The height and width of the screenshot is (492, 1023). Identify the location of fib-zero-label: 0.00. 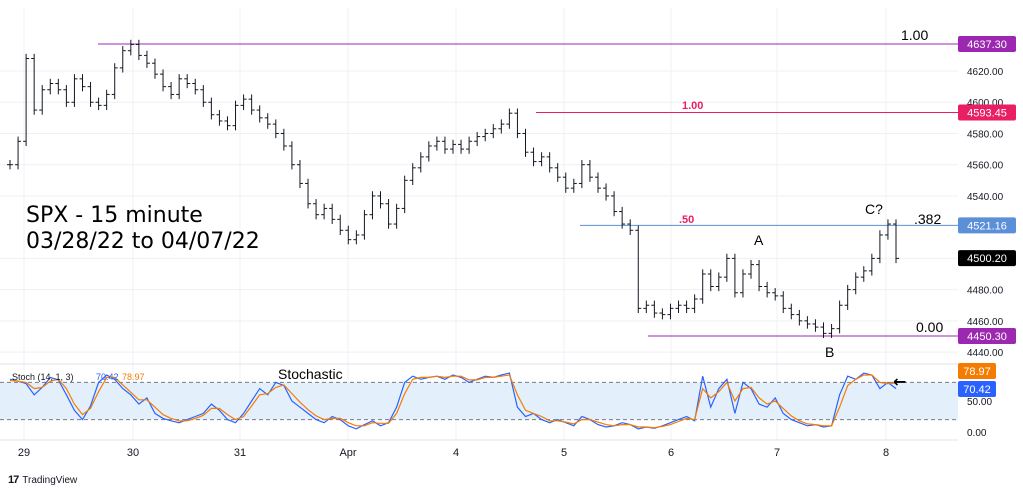
(929, 327).